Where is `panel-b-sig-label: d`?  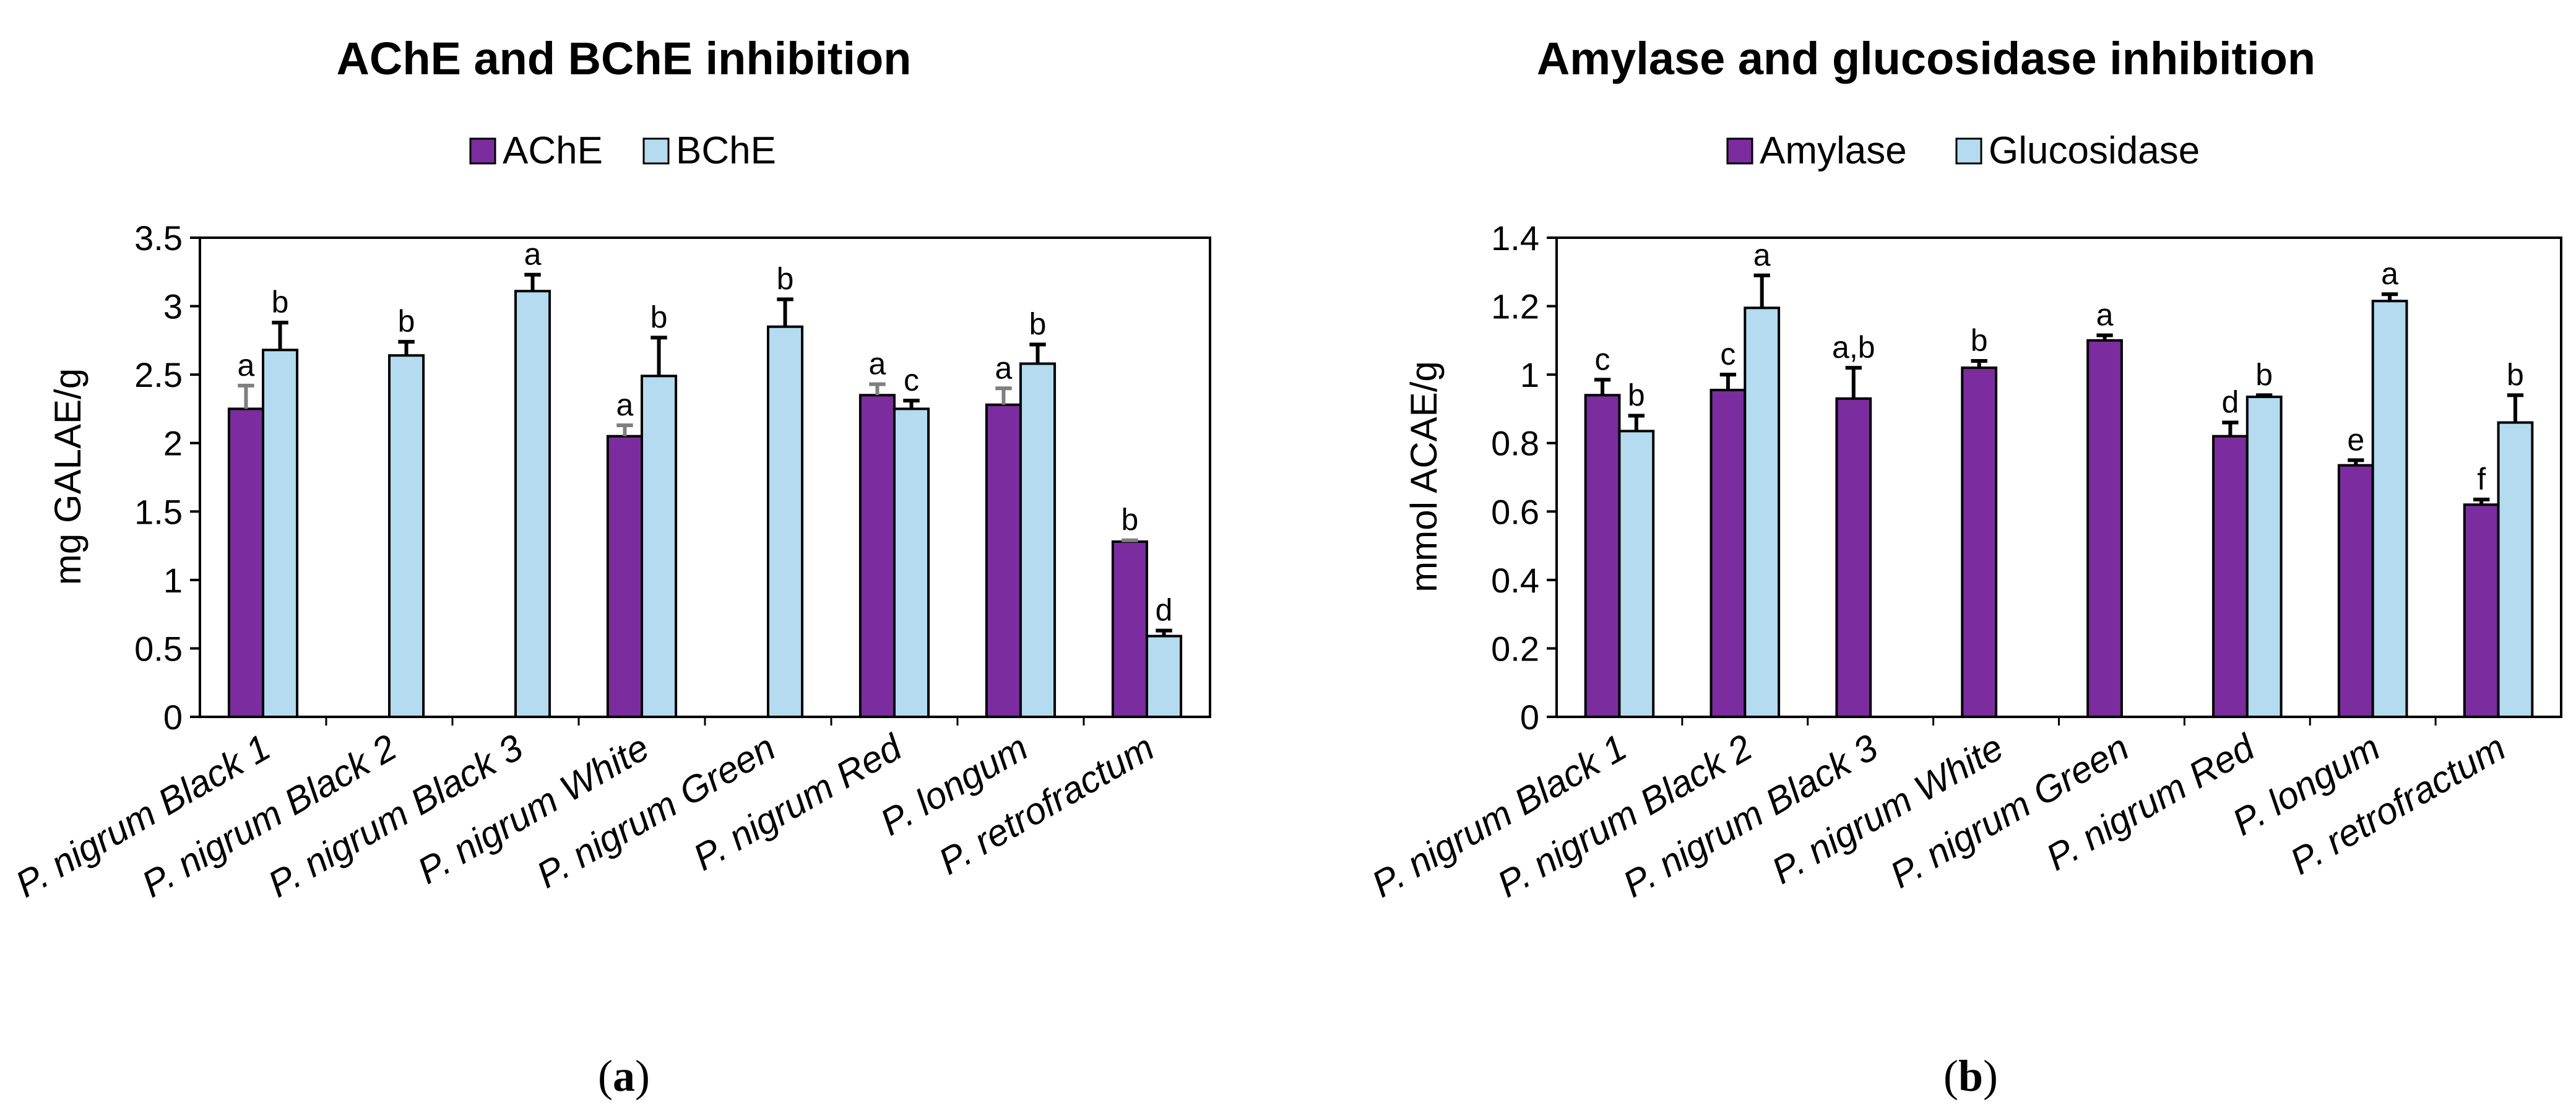
panel-b-sig-label: d is located at coordinates (2230, 403).